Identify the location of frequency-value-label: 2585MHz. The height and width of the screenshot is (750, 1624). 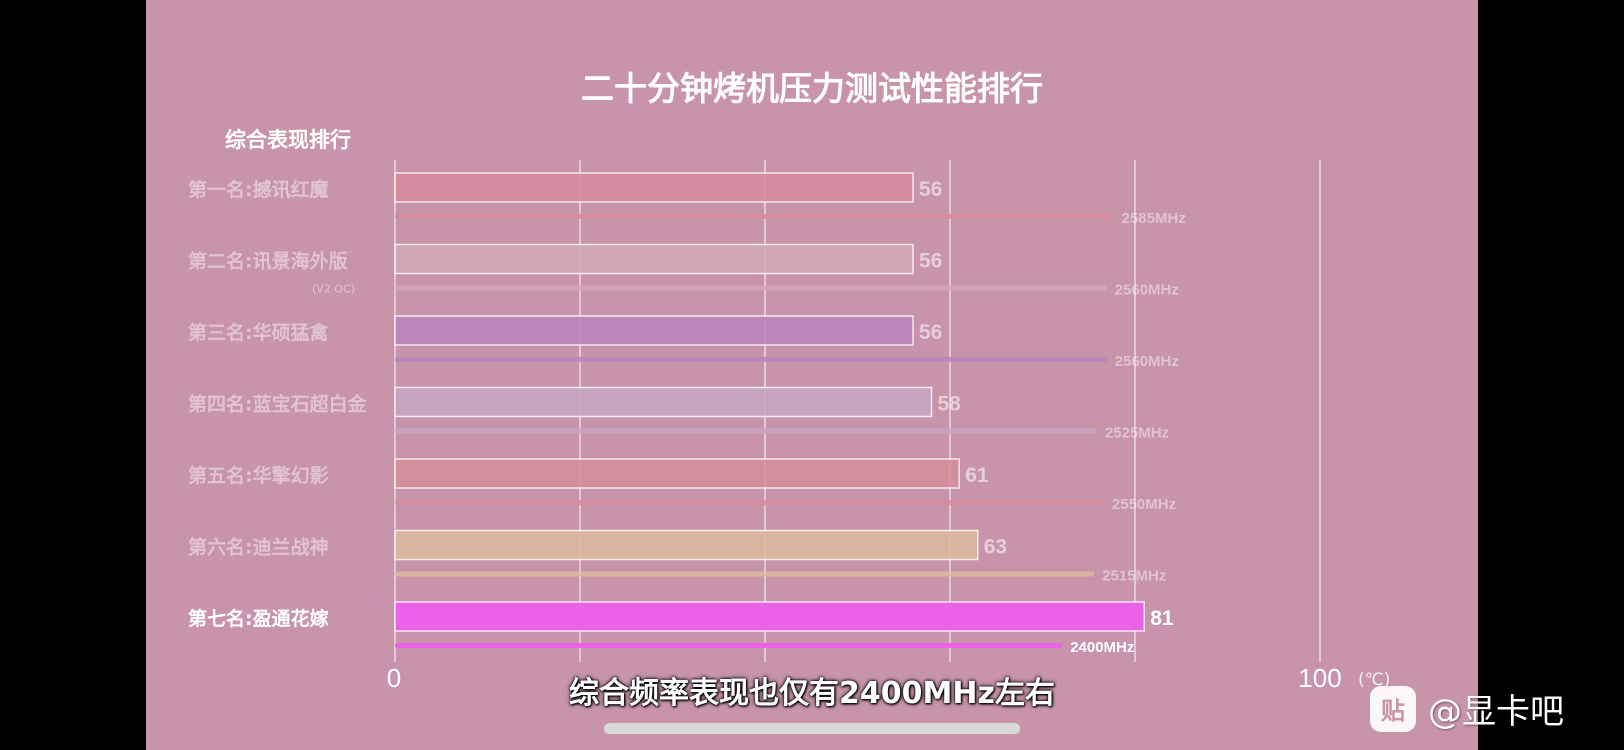
(1154, 218).